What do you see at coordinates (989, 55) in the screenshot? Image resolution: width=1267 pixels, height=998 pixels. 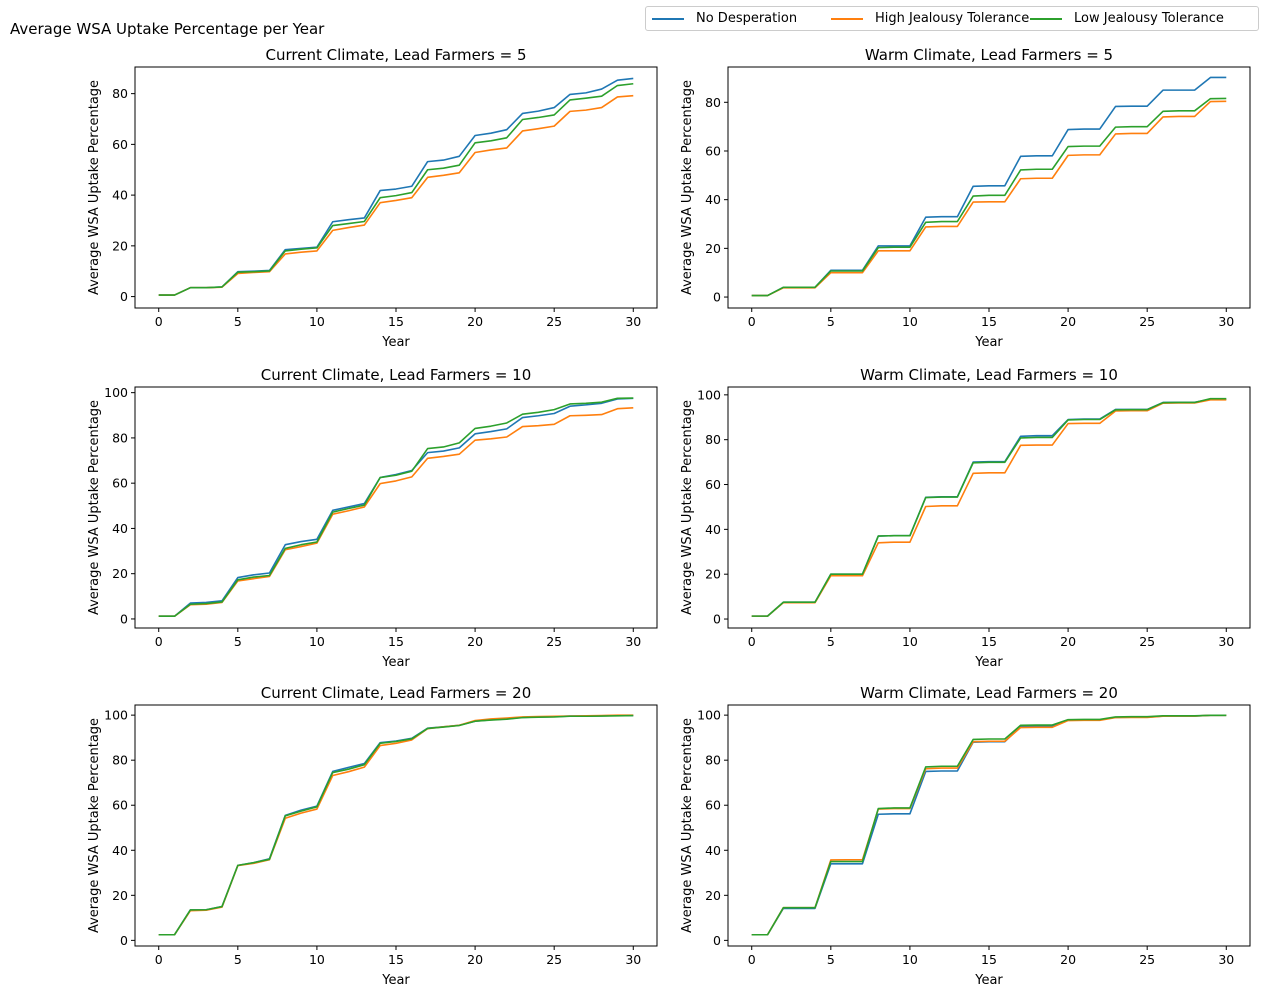 I see `subplot-title: Warm Climate, Lead Farmers = 5` at bounding box center [989, 55].